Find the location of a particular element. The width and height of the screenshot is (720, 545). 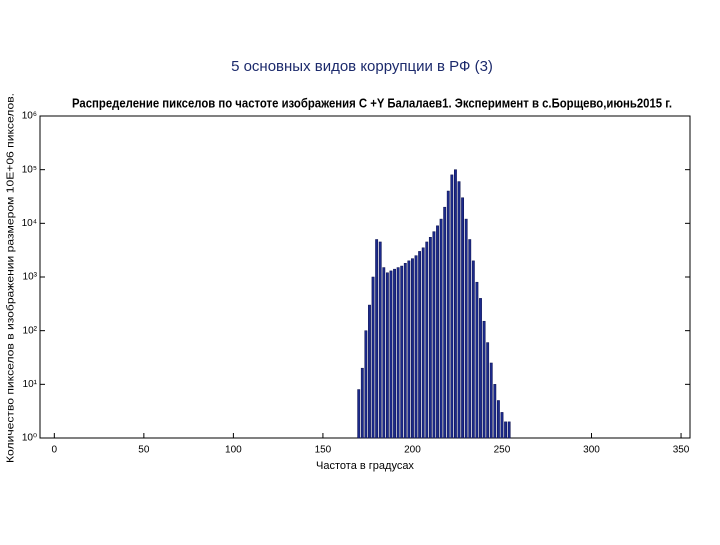

x-tick-label: 100 is located at coordinates (233, 450).